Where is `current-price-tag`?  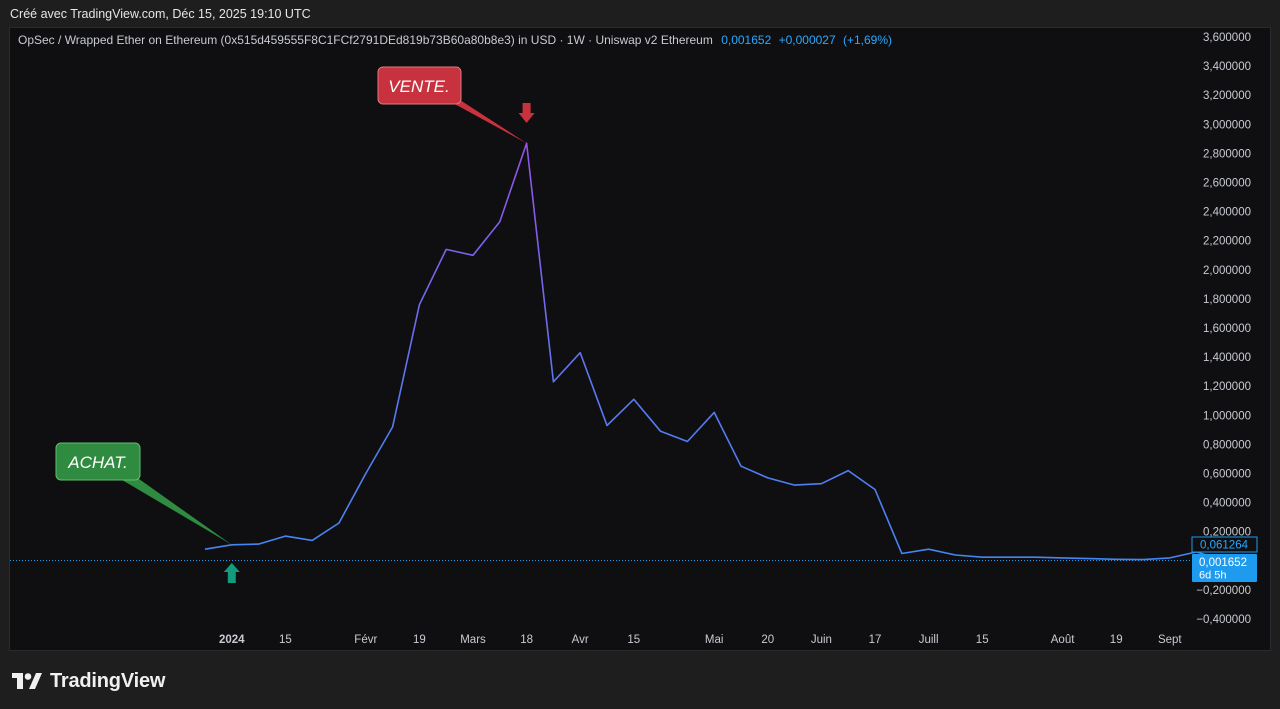 current-price-tag is located at coordinates (1224, 568).